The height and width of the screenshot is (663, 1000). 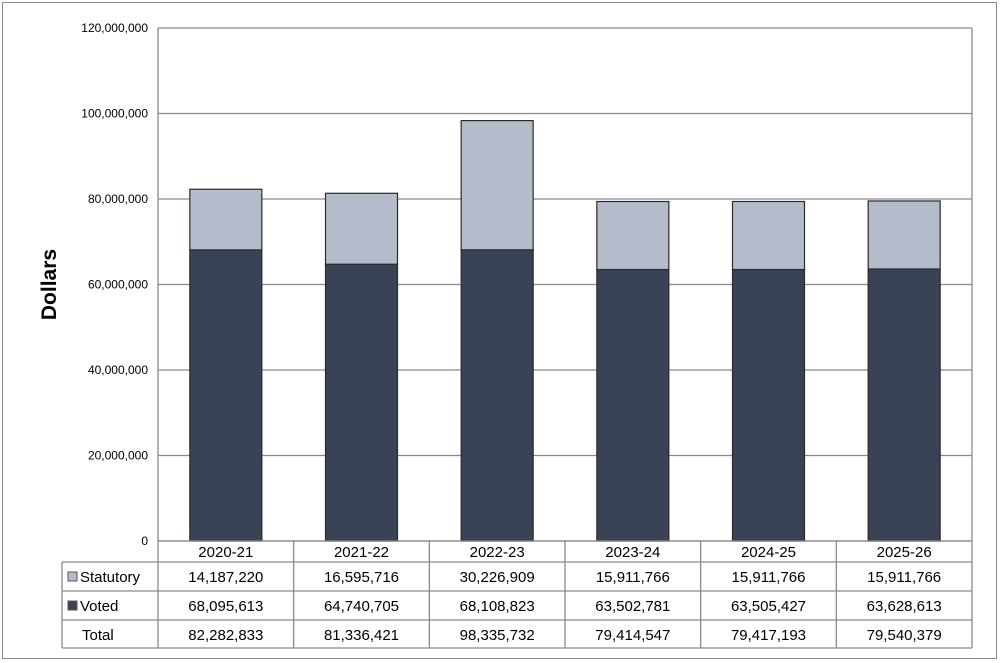 What do you see at coordinates (768, 635) in the screenshot?
I see `data-label-total: 79,417,193` at bounding box center [768, 635].